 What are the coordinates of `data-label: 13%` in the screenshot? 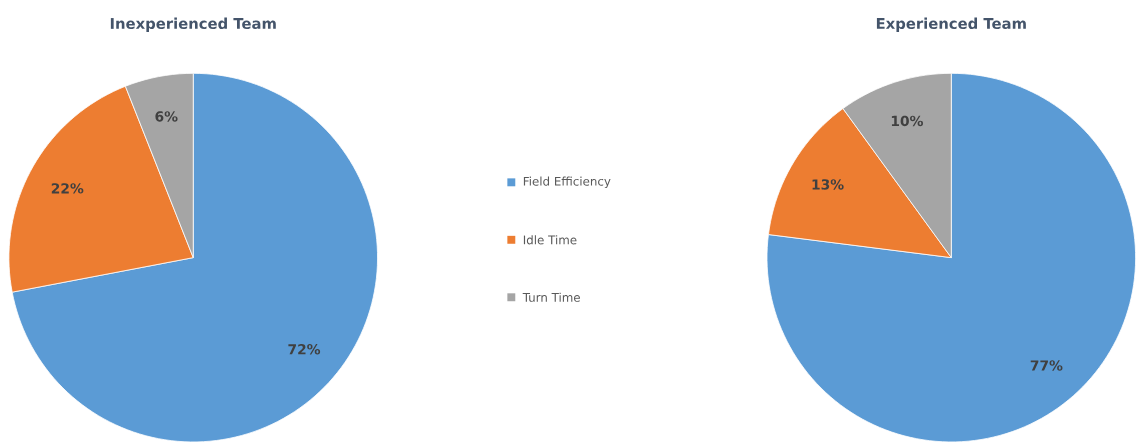 It's located at (828, 184).